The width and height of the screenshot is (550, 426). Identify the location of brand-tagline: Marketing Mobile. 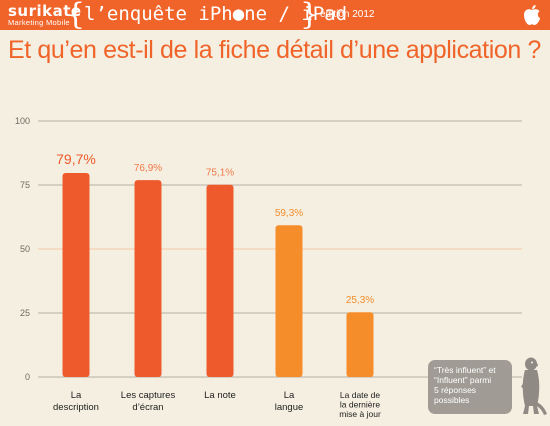
(39, 22).